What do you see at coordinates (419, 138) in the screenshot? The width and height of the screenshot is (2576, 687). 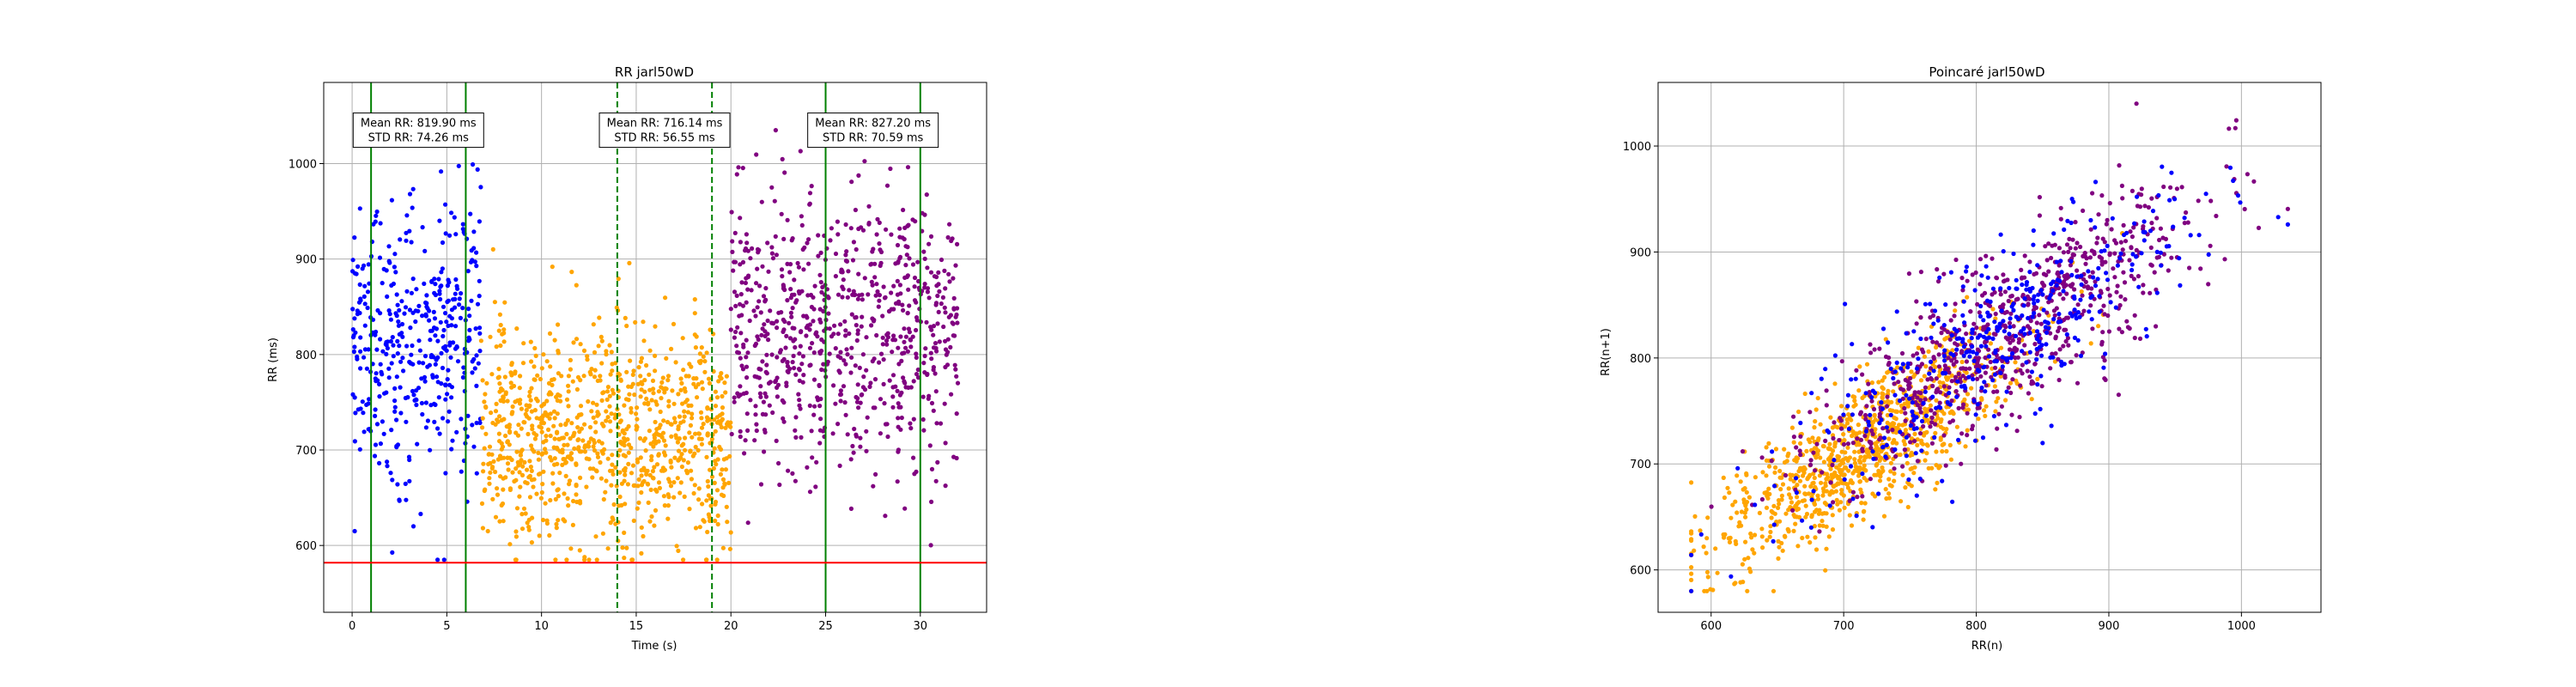 I see `rr-stats-annotation-text: STD RR: 74.26 ms` at bounding box center [419, 138].